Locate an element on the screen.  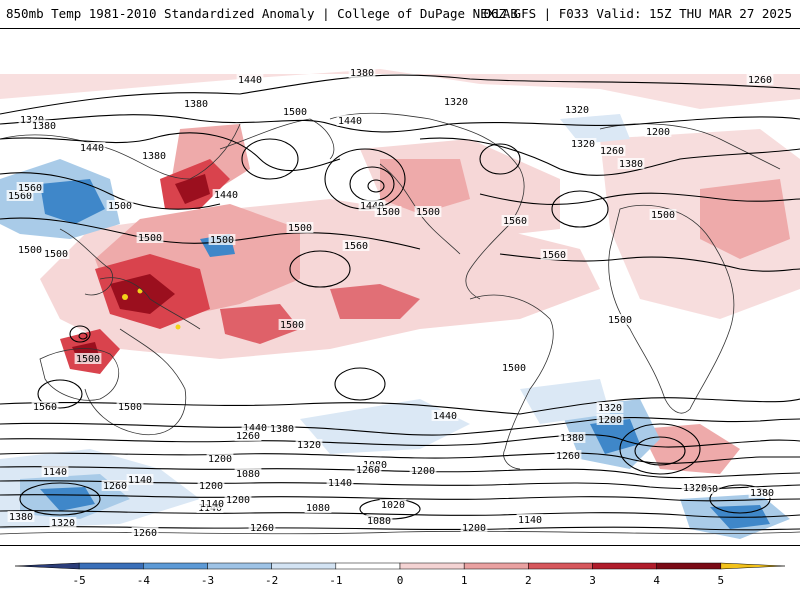
colorbar-tick-label: 3 is located at coordinates (592, 580).